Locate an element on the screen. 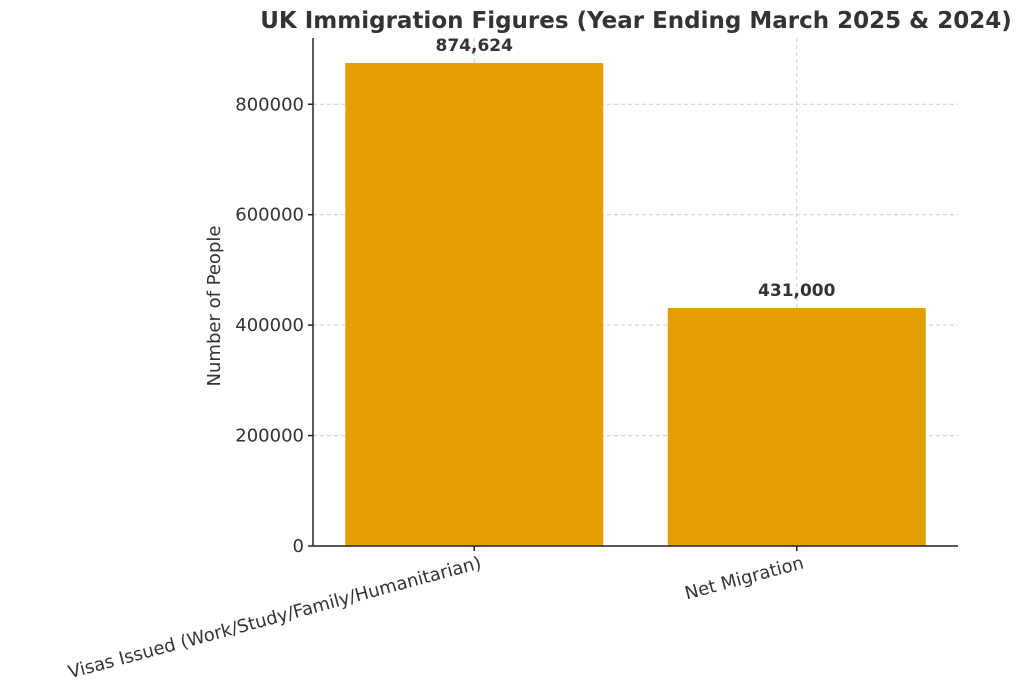 The height and width of the screenshot is (699, 1024). y-tick-label-4: 800000 is located at coordinates (269, 104).